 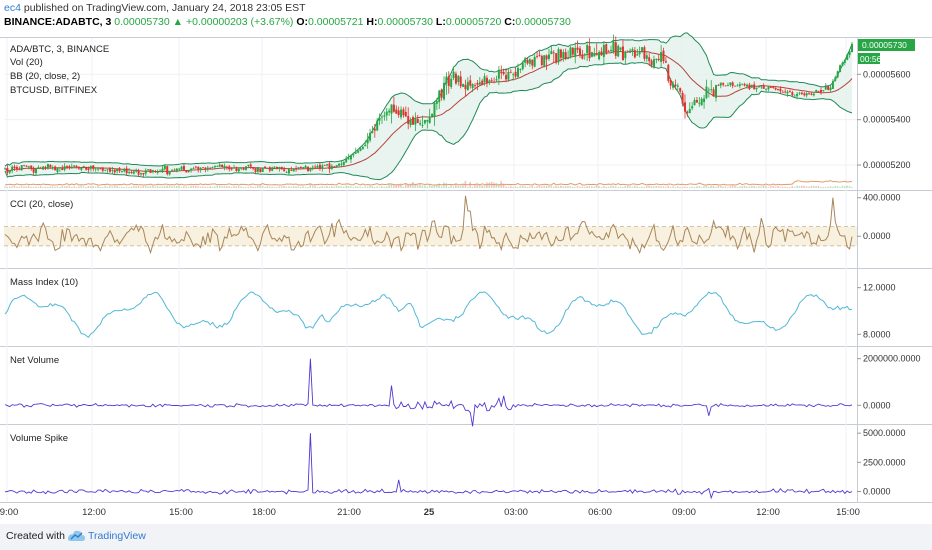 I want to click on author-link: ec4, so click(x=12, y=8).